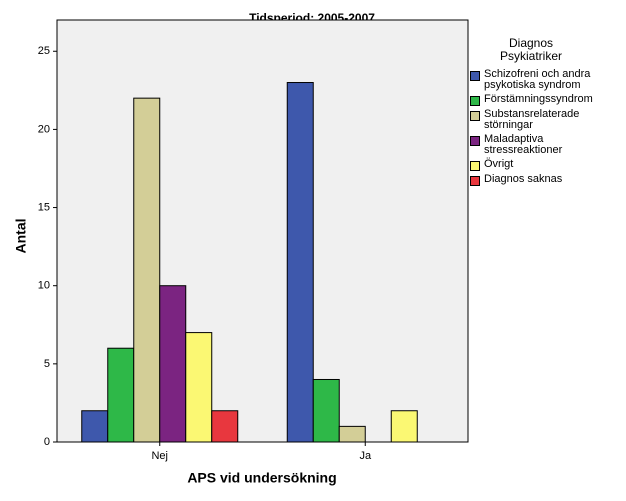 The height and width of the screenshot is (501, 626). What do you see at coordinates (499, 164) in the screenshot?
I see `legend-label: Övrigt` at bounding box center [499, 164].